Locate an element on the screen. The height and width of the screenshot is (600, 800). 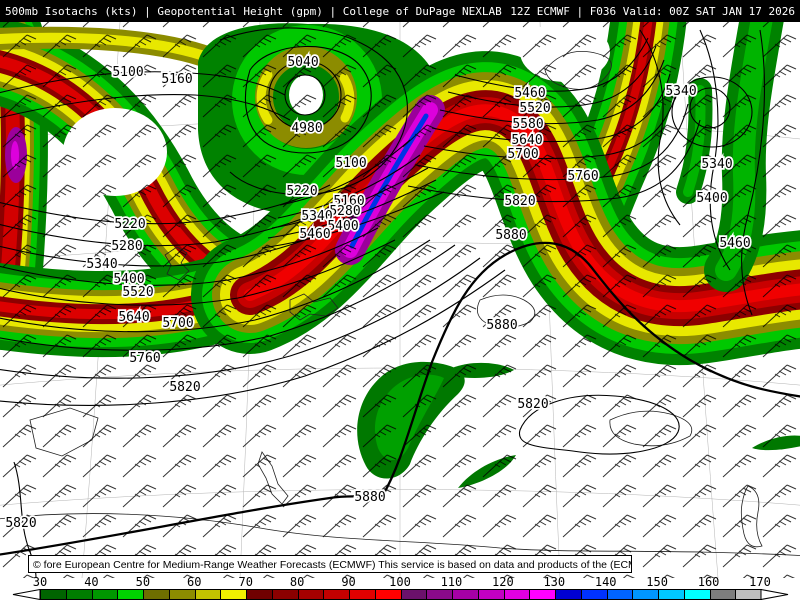
colorbar-tick-row: 30 40 50 60 70 80 90 100 110 120 130 140 150 160 170 is located at coordinates (400, 582).